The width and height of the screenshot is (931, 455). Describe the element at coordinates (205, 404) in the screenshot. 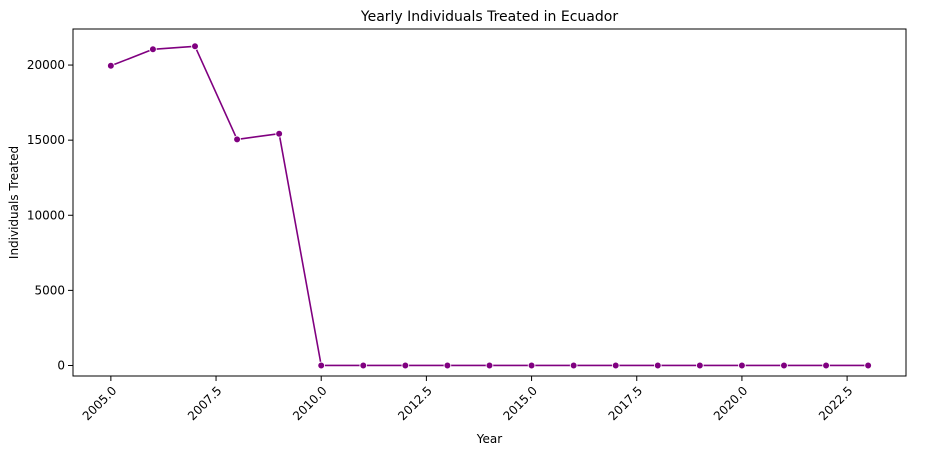

I see `x-tick-label: 2007.5` at that location.